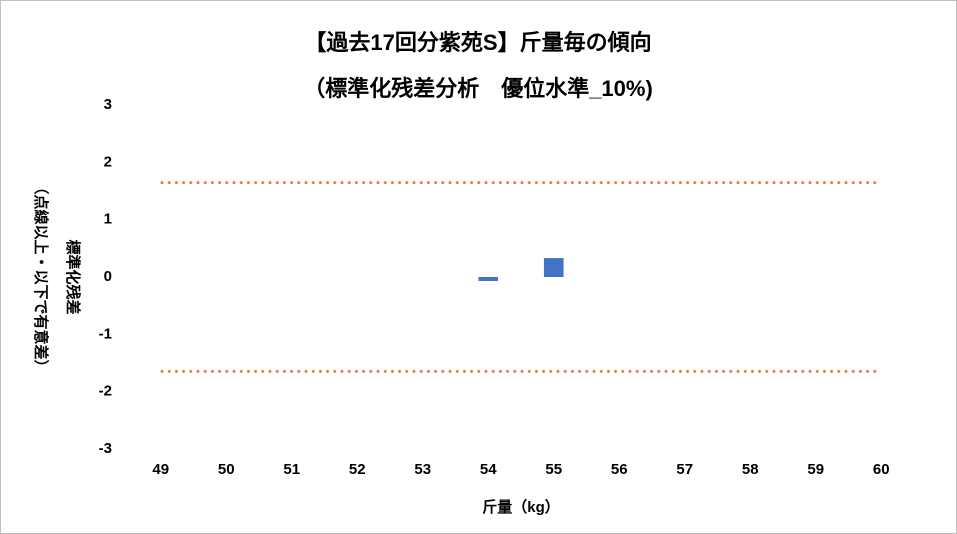 The image size is (957, 534). I want to click on y-tick-label: -1, so click(105, 333).